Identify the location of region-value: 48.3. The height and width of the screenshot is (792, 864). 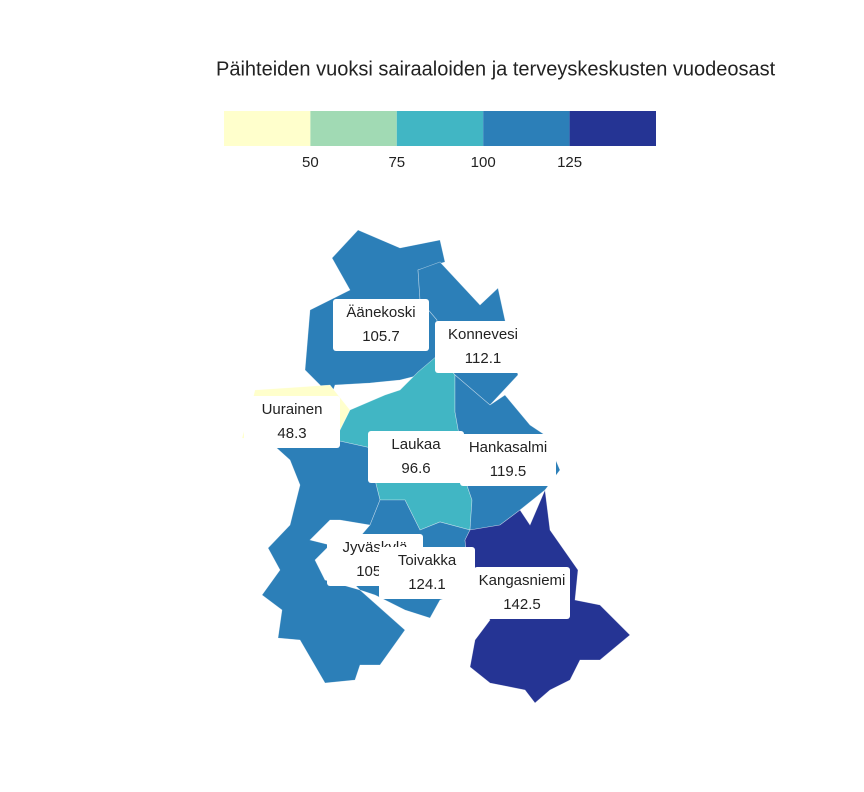
(291, 433).